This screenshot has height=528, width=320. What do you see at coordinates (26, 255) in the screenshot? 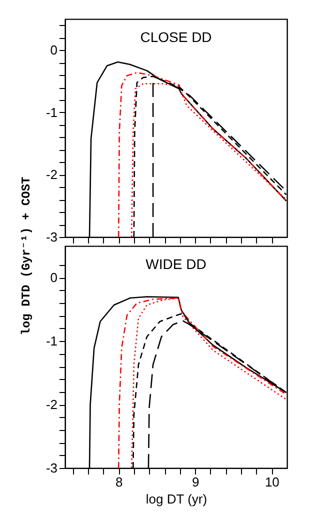
I see `y-axis-title: log DTD (Gyr⁻¹) + COST` at bounding box center [26, 255].